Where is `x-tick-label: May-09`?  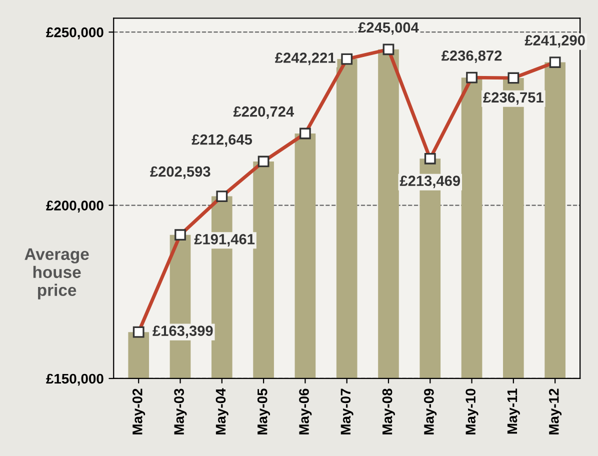
x-tick-label: May-09 is located at coordinates (430, 411).